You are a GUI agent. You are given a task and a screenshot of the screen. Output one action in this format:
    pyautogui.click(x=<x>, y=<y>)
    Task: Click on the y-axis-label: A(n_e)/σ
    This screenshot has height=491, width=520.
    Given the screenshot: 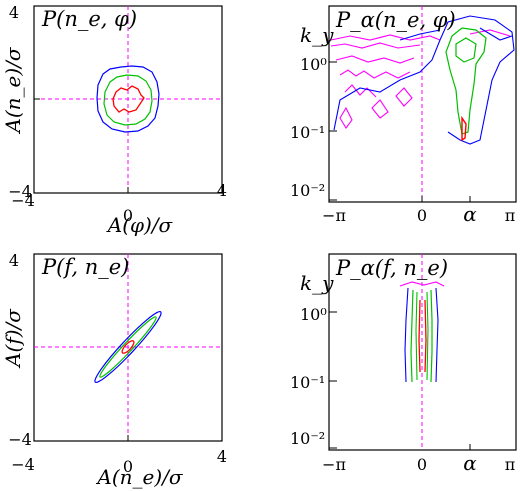 What is the action you would take?
    pyautogui.click(x=13, y=90)
    